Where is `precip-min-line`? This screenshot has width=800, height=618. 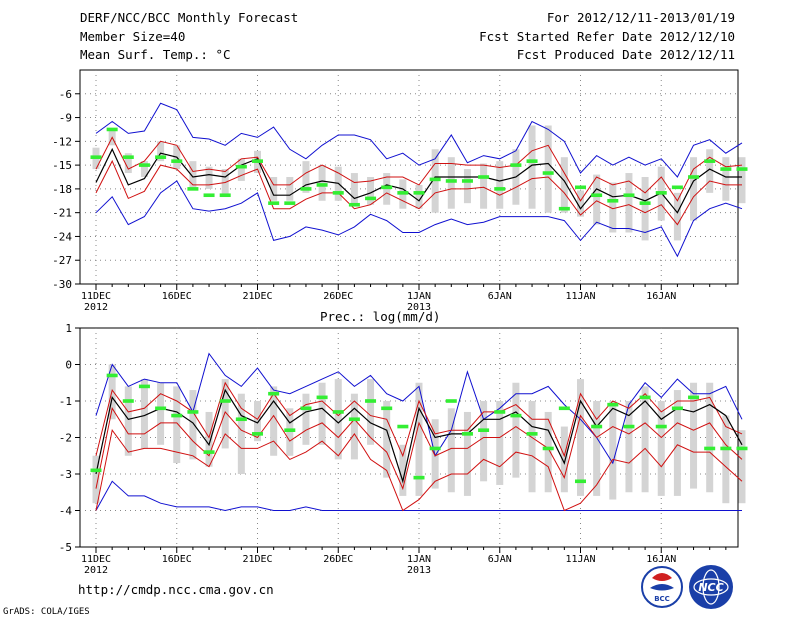
precip-min-line is located at coordinates (418, 496).